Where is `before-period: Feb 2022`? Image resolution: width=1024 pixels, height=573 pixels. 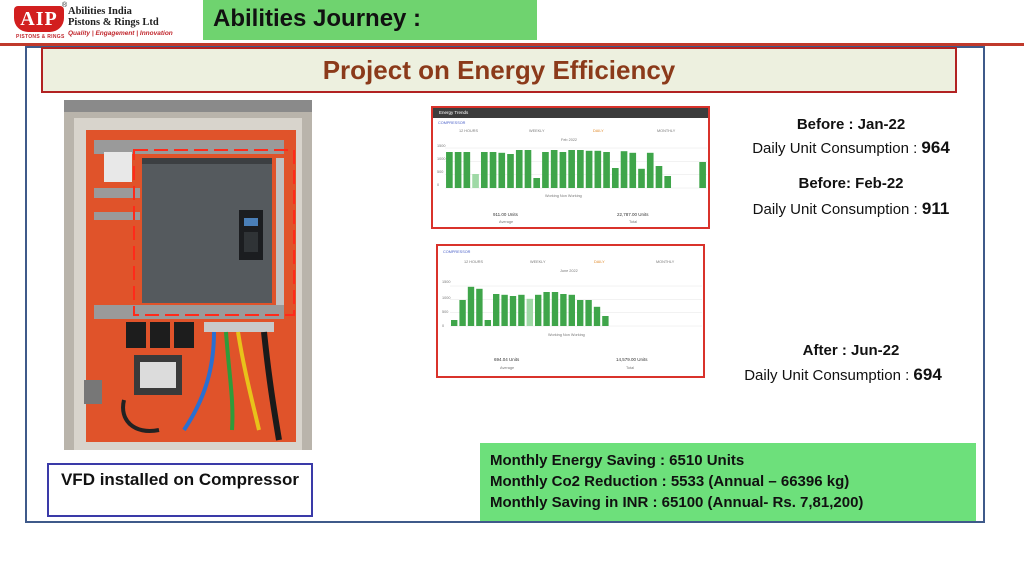
before-period: Feb 2022 is located at coordinates (569, 140).